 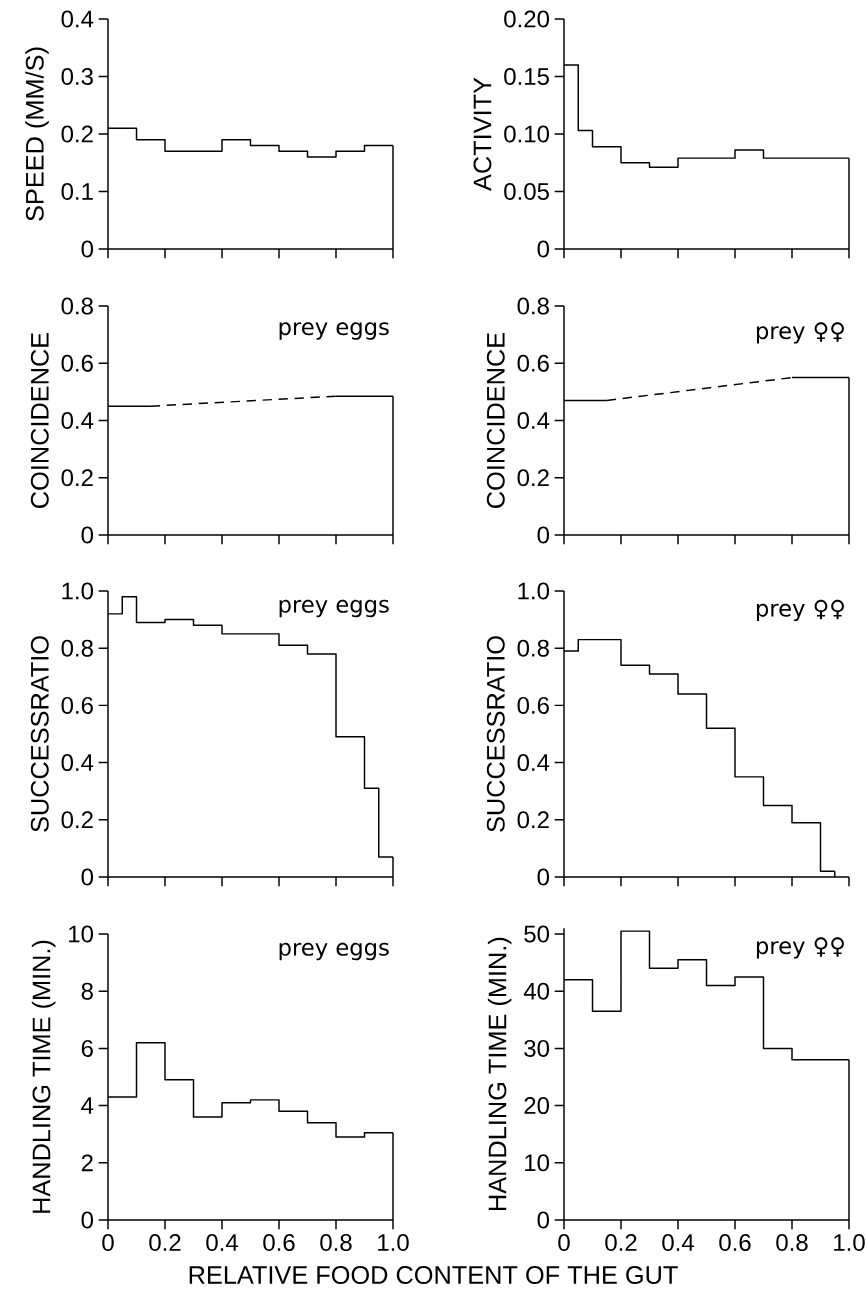 What do you see at coordinates (537, 934) in the screenshot?
I see `y-tick-label: 50` at bounding box center [537, 934].